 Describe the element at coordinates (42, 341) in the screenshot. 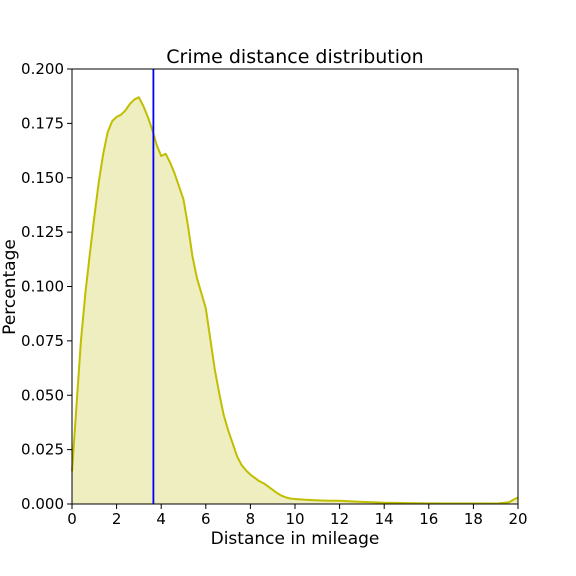

I see `y-tick-label: 0.075` at that location.